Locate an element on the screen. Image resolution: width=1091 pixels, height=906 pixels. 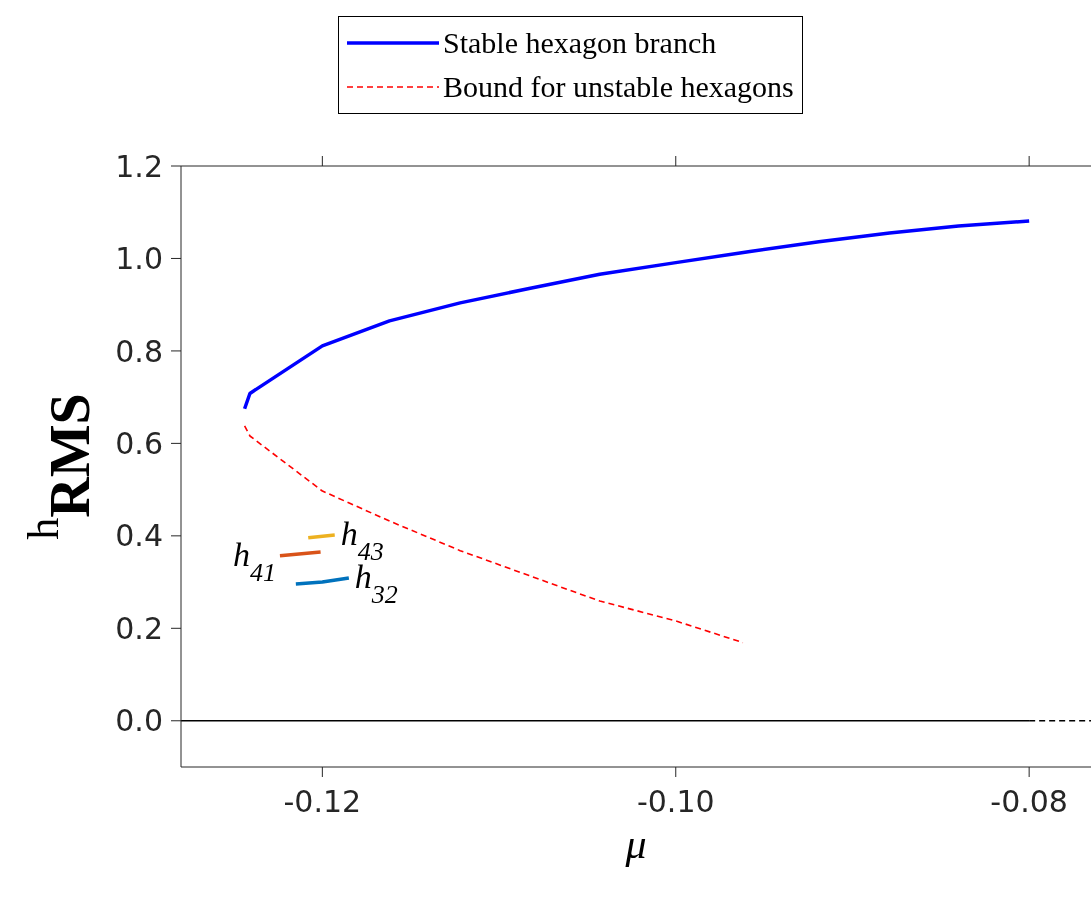
y-tick-label: 0.4 is located at coordinates (139, 536).